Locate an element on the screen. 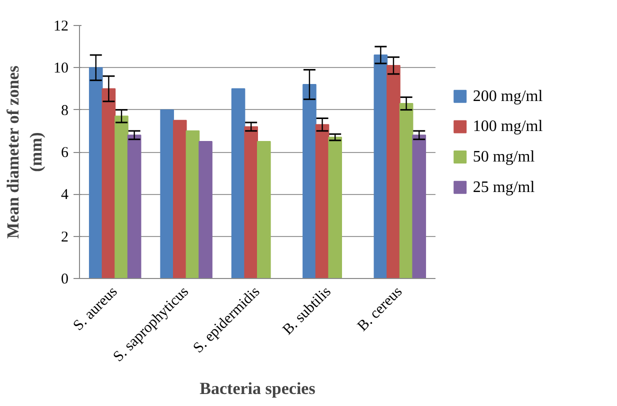  legend-label: 50 mg/ml is located at coordinates (504, 157).